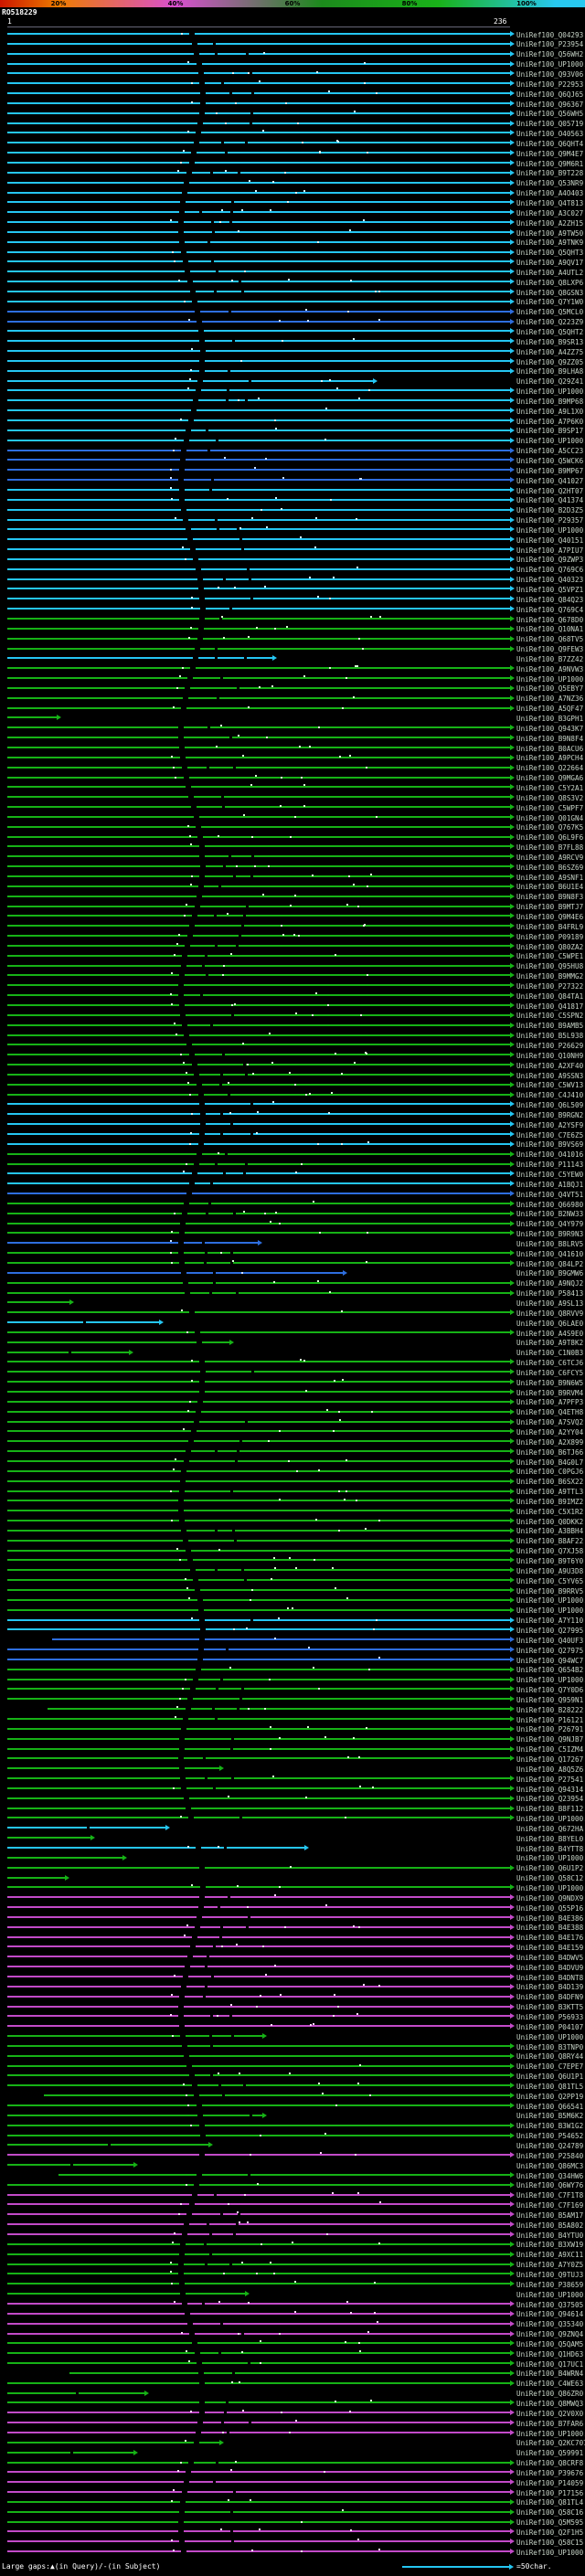 The height and width of the screenshot is (2576, 585). What do you see at coordinates (550, 1323) in the screenshot?
I see `hit-label: UniRef100_Q6LAE0` at bounding box center [550, 1323].